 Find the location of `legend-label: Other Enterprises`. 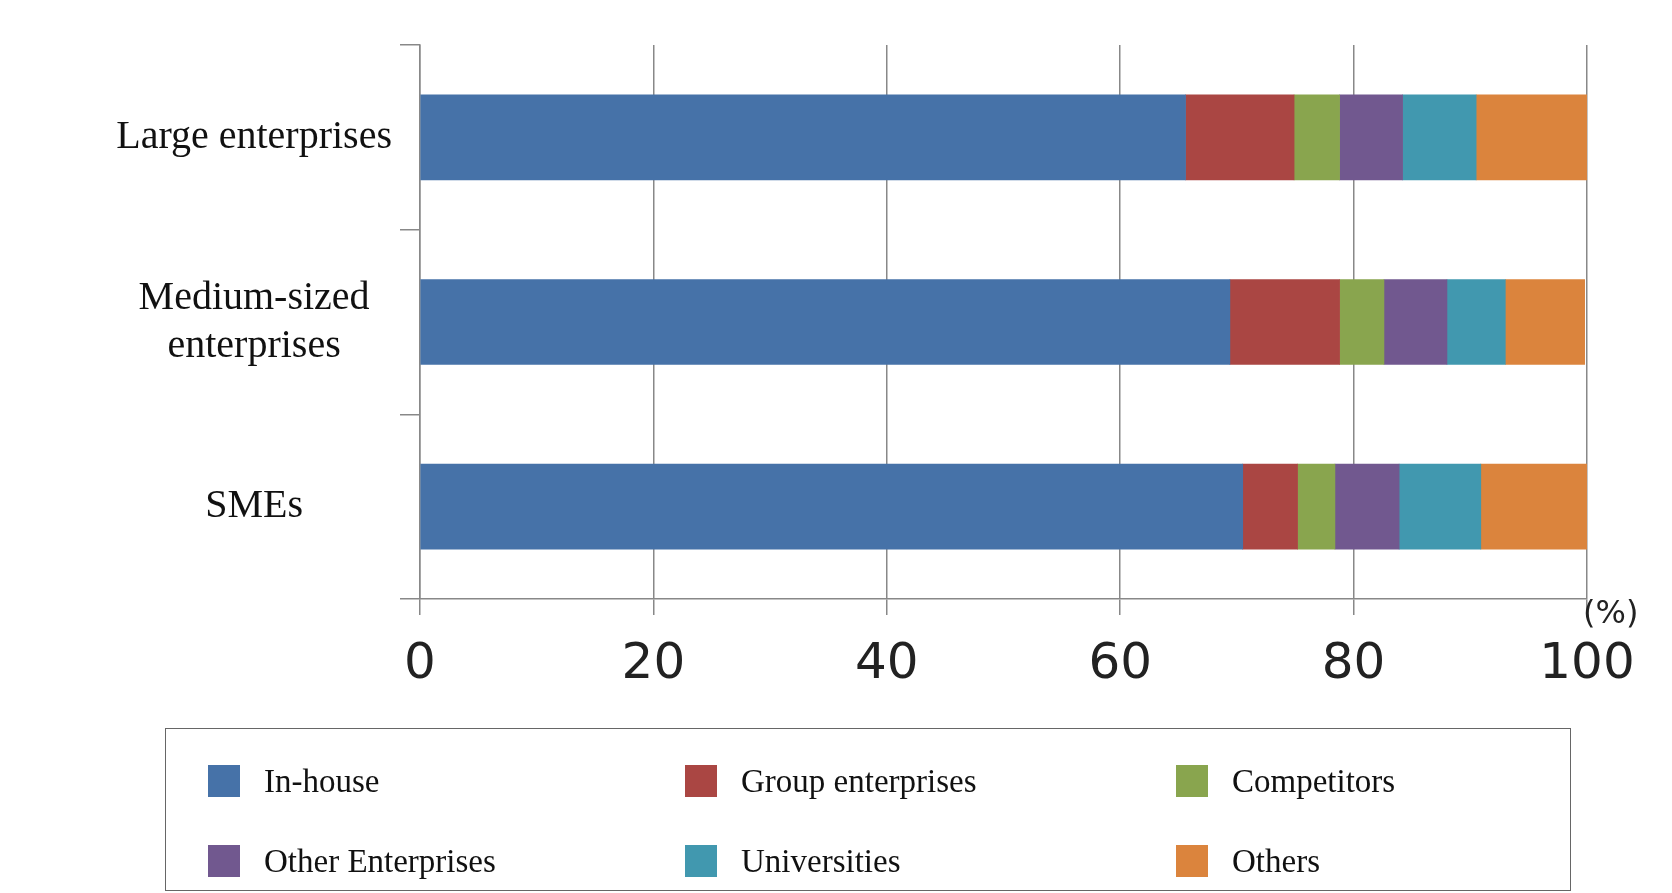

legend-label: Other Enterprises is located at coordinates (380, 861).